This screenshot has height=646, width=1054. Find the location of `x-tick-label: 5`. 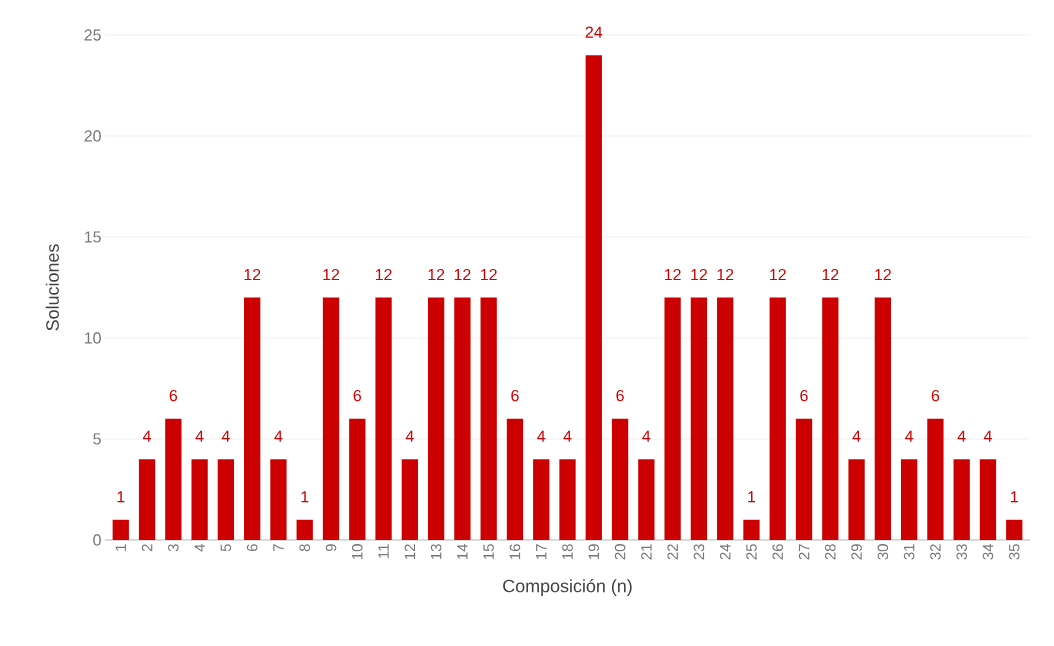

x-tick-label: 5 is located at coordinates (226, 548).